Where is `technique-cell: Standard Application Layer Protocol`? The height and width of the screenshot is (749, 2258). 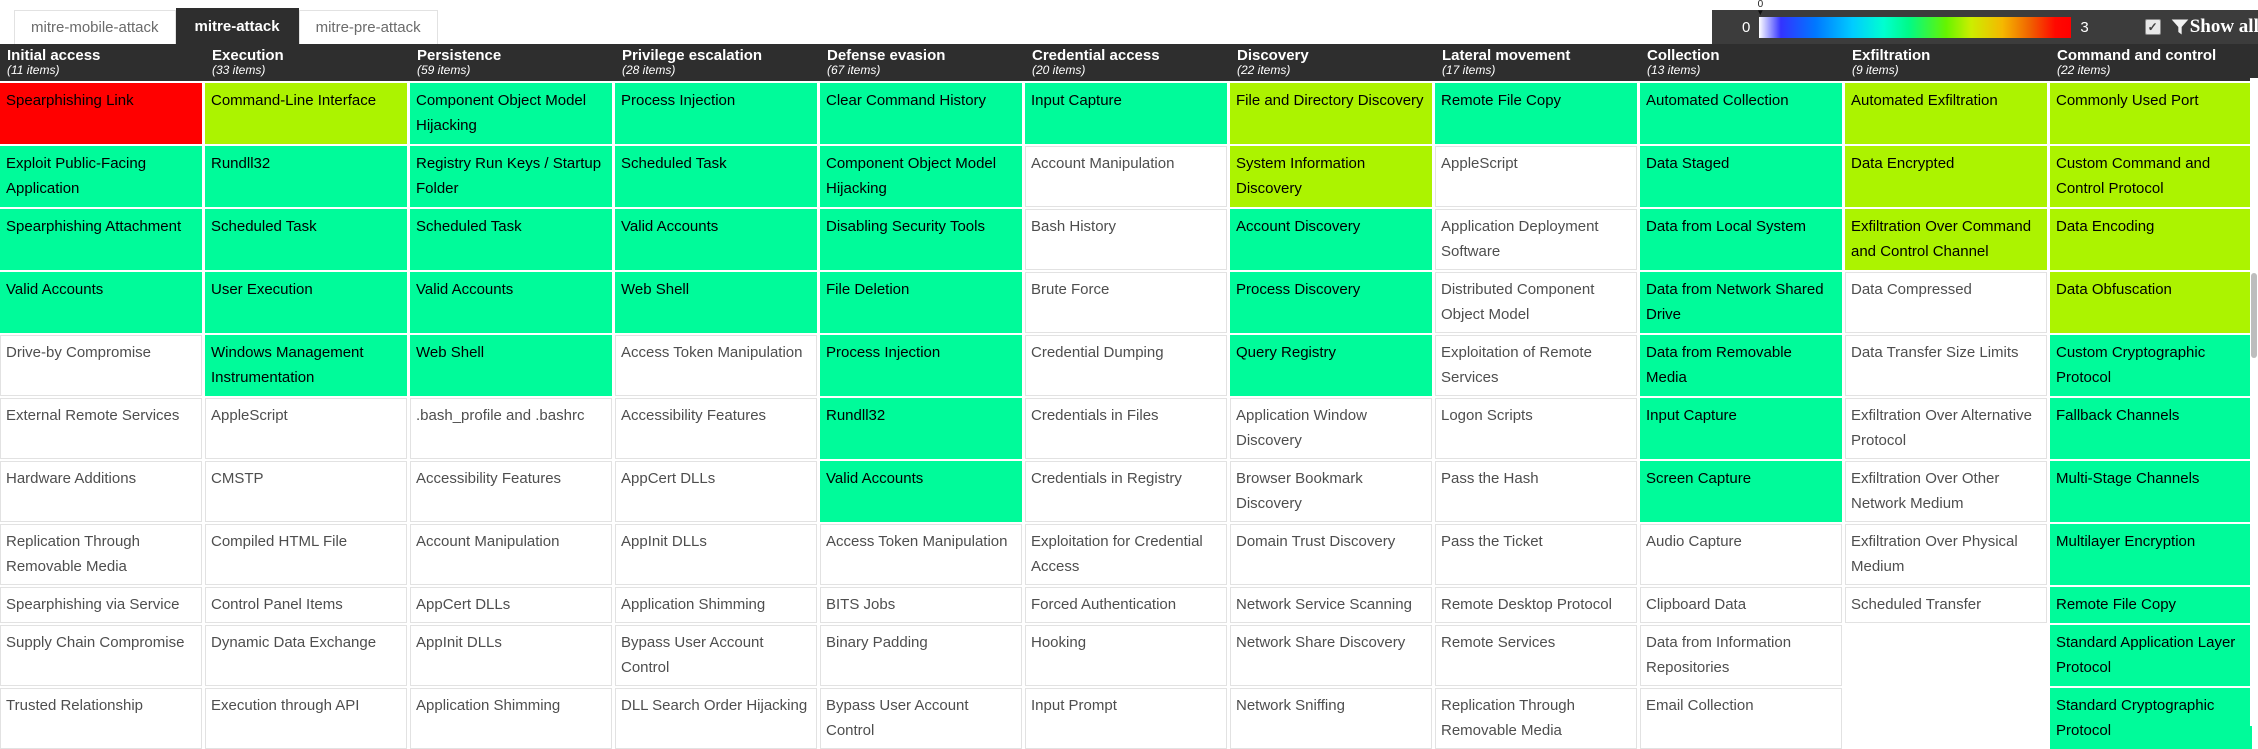
technique-cell: Standard Application Layer Protocol is located at coordinates (2151, 655).